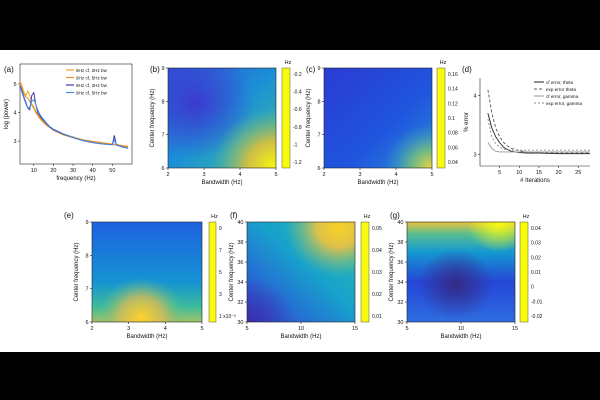  I want to click on y-axis-label: % error, so click(467, 122).